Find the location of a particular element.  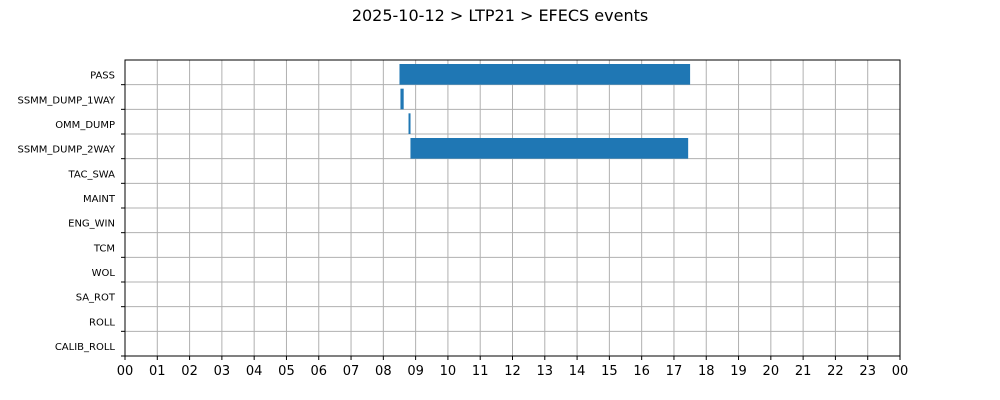

x-tick-label: 06 is located at coordinates (318, 371).